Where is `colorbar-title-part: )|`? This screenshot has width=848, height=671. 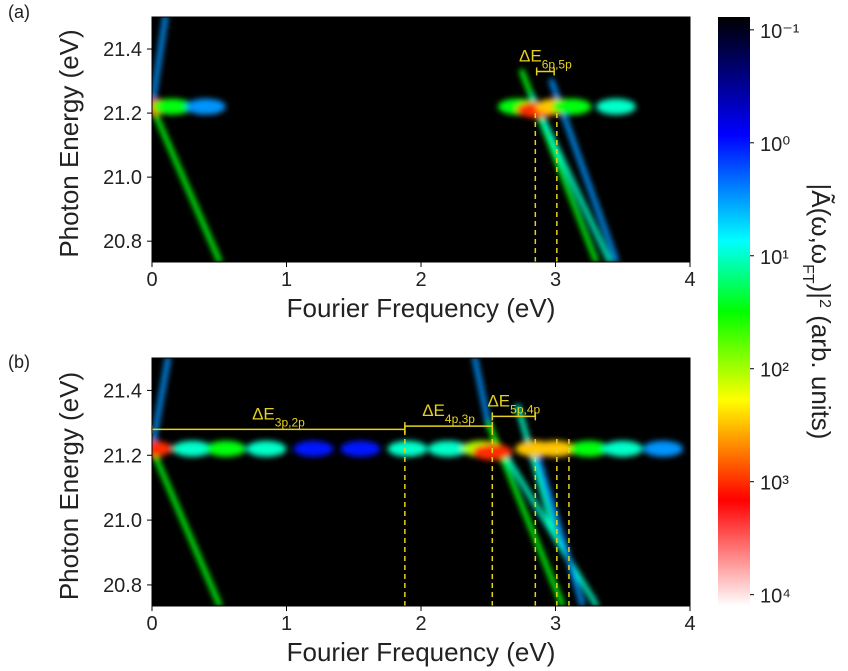 colorbar-title-part: )| is located at coordinates (821, 291).